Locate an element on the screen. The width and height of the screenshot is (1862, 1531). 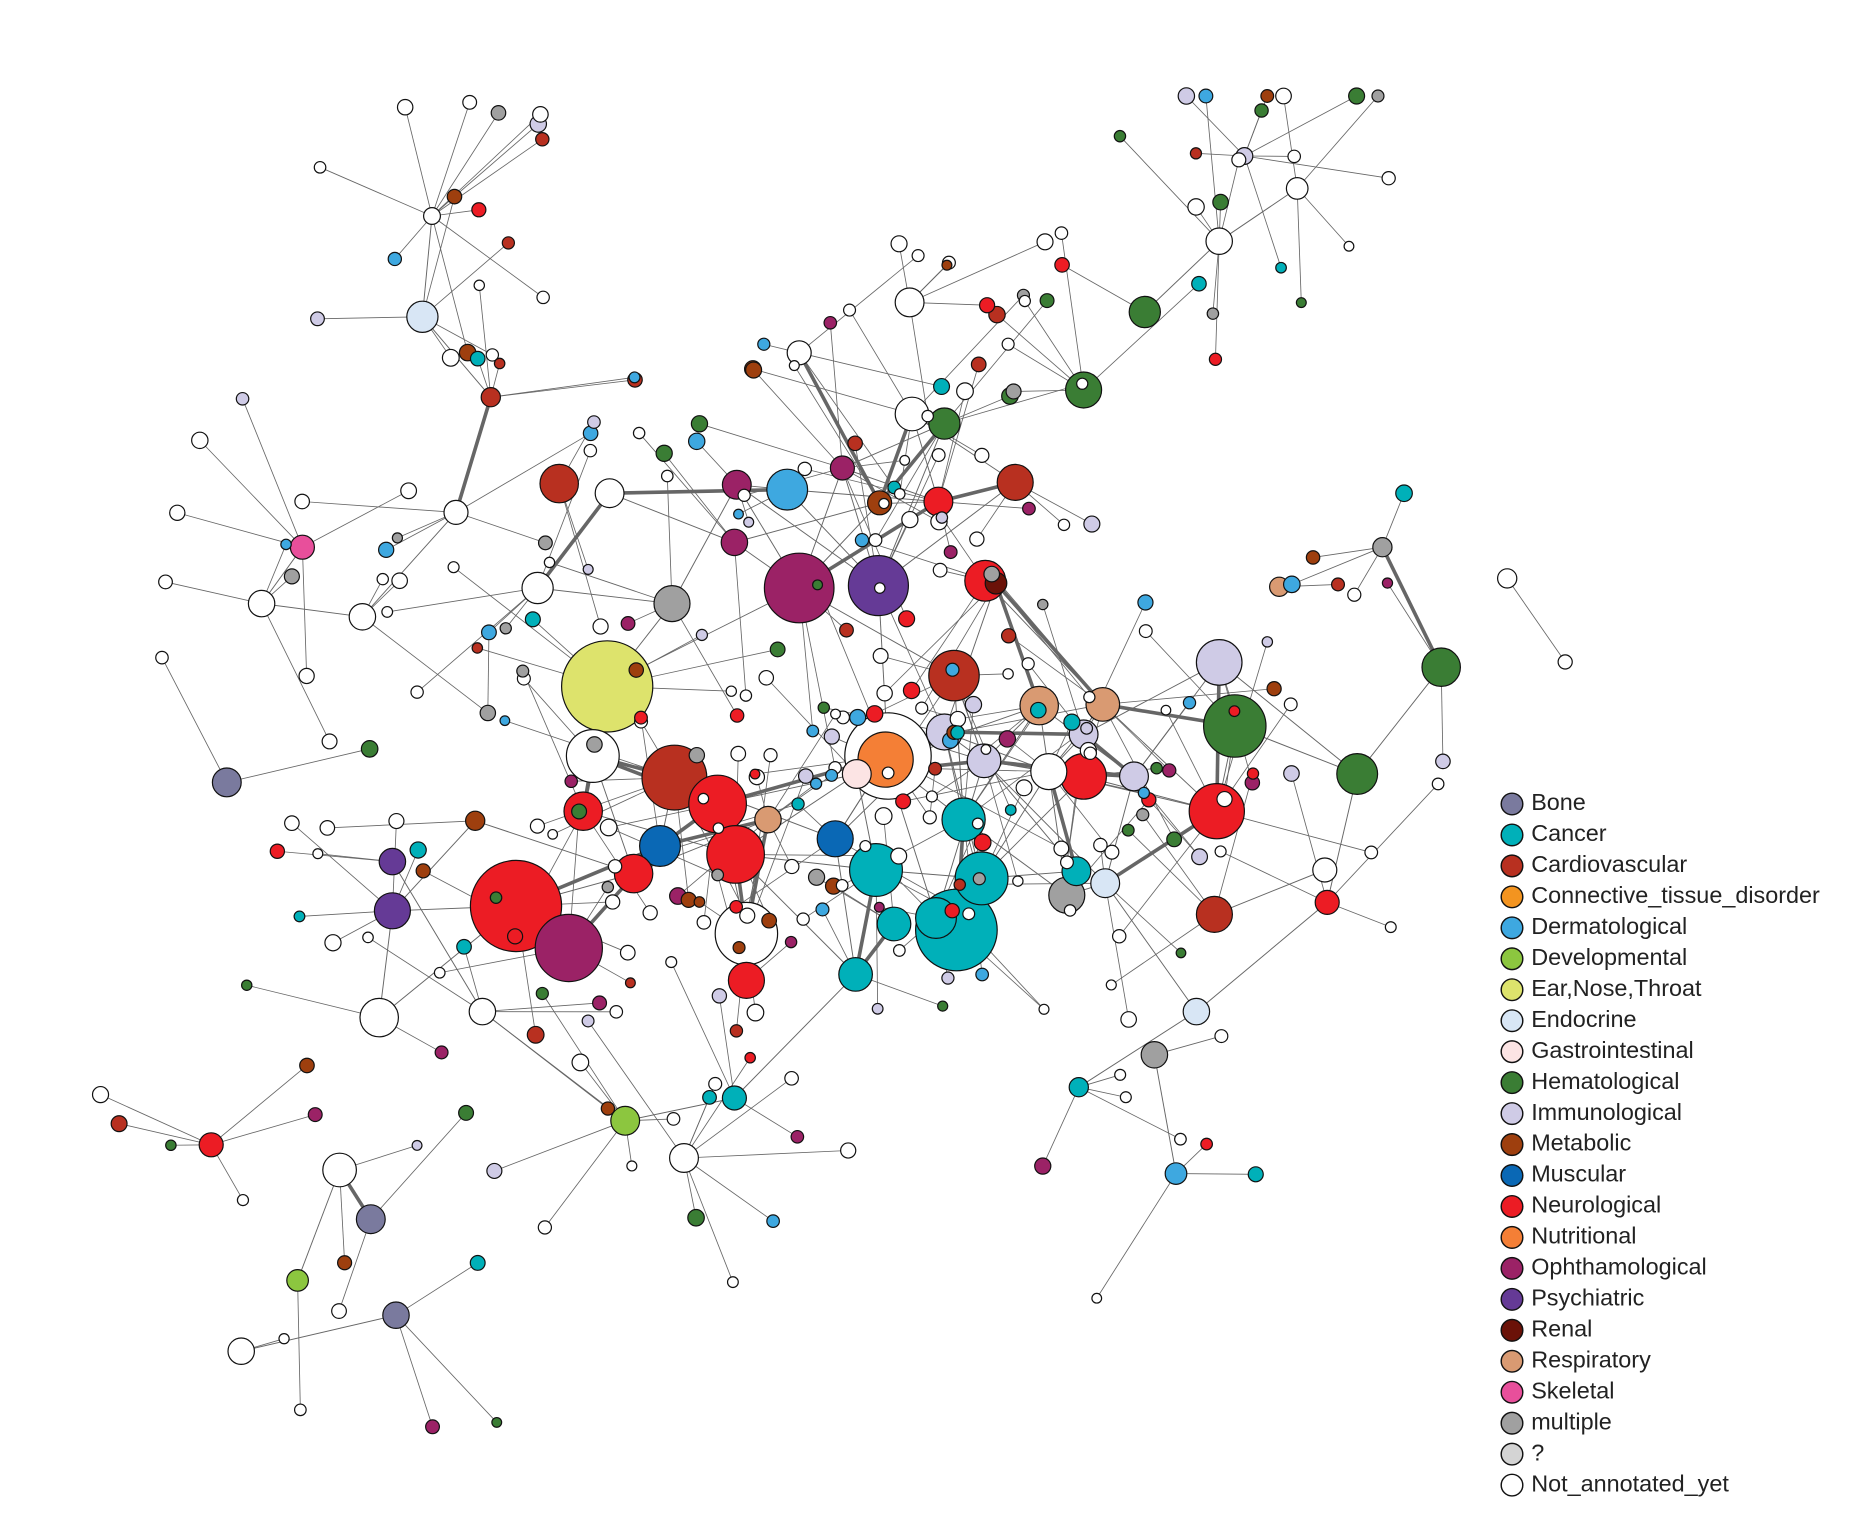
legend-label: Connective_tissue_disorder is located at coordinates (1675, 895).